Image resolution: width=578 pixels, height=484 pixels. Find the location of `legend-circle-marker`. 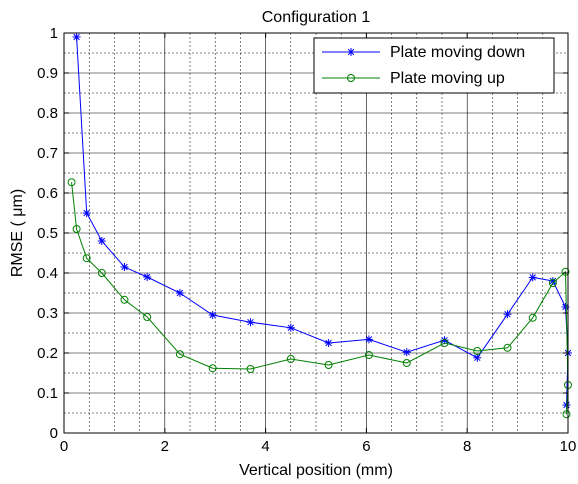

legend-circle-marker is located at coordinates (351, 78).